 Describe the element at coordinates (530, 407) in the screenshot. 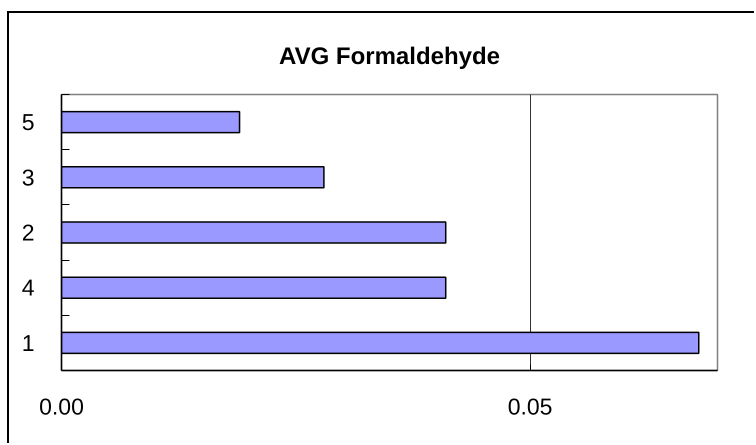

I see `x-tick-label: 0.05` at that location.